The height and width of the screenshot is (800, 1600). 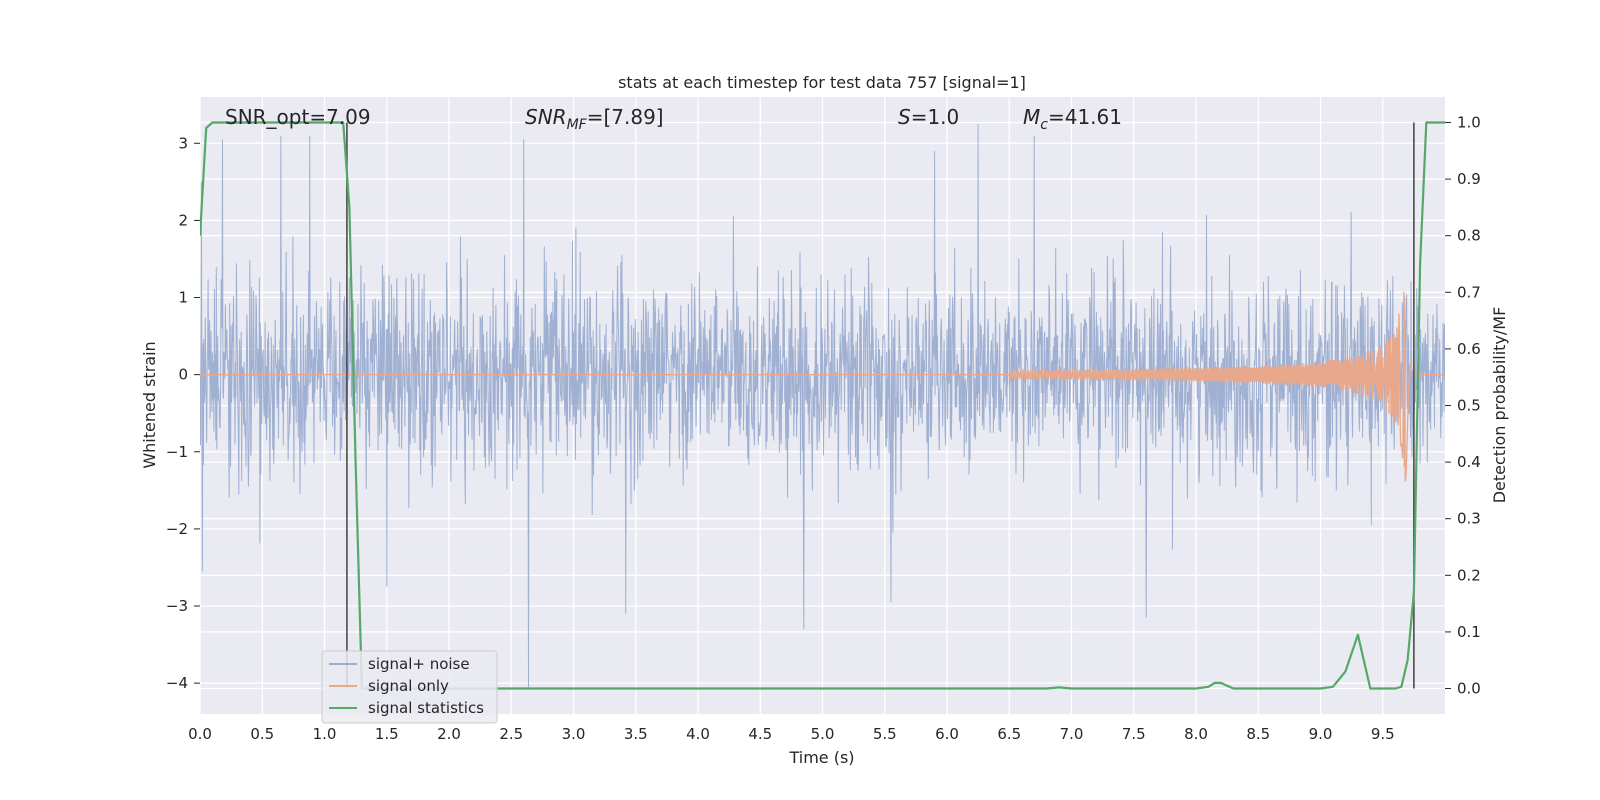 What do you see at coordinates (1469, 122) in the screenshot?
I see `y2-tick-label: 1.0` at bounding box center [1469, 122].